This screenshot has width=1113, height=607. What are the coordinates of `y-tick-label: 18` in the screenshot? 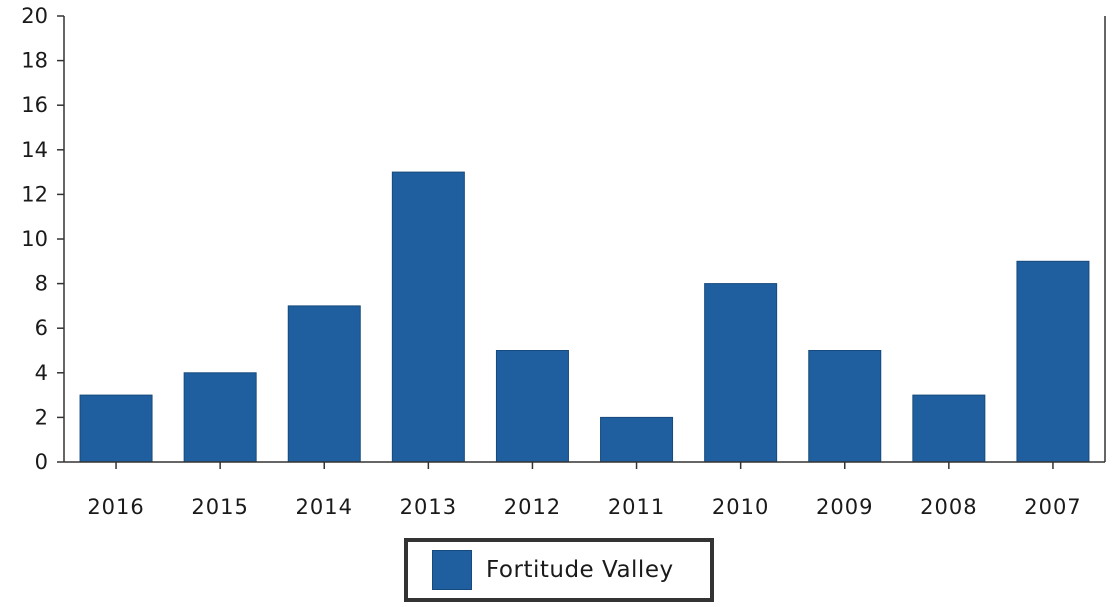 It's located at (34, 61).